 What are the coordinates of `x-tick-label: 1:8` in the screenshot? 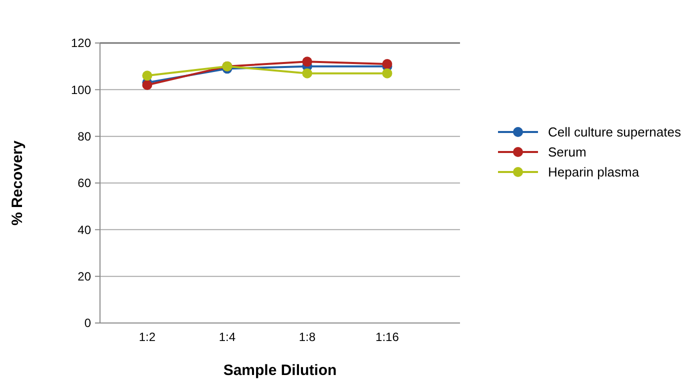 It's located at (307, 337).